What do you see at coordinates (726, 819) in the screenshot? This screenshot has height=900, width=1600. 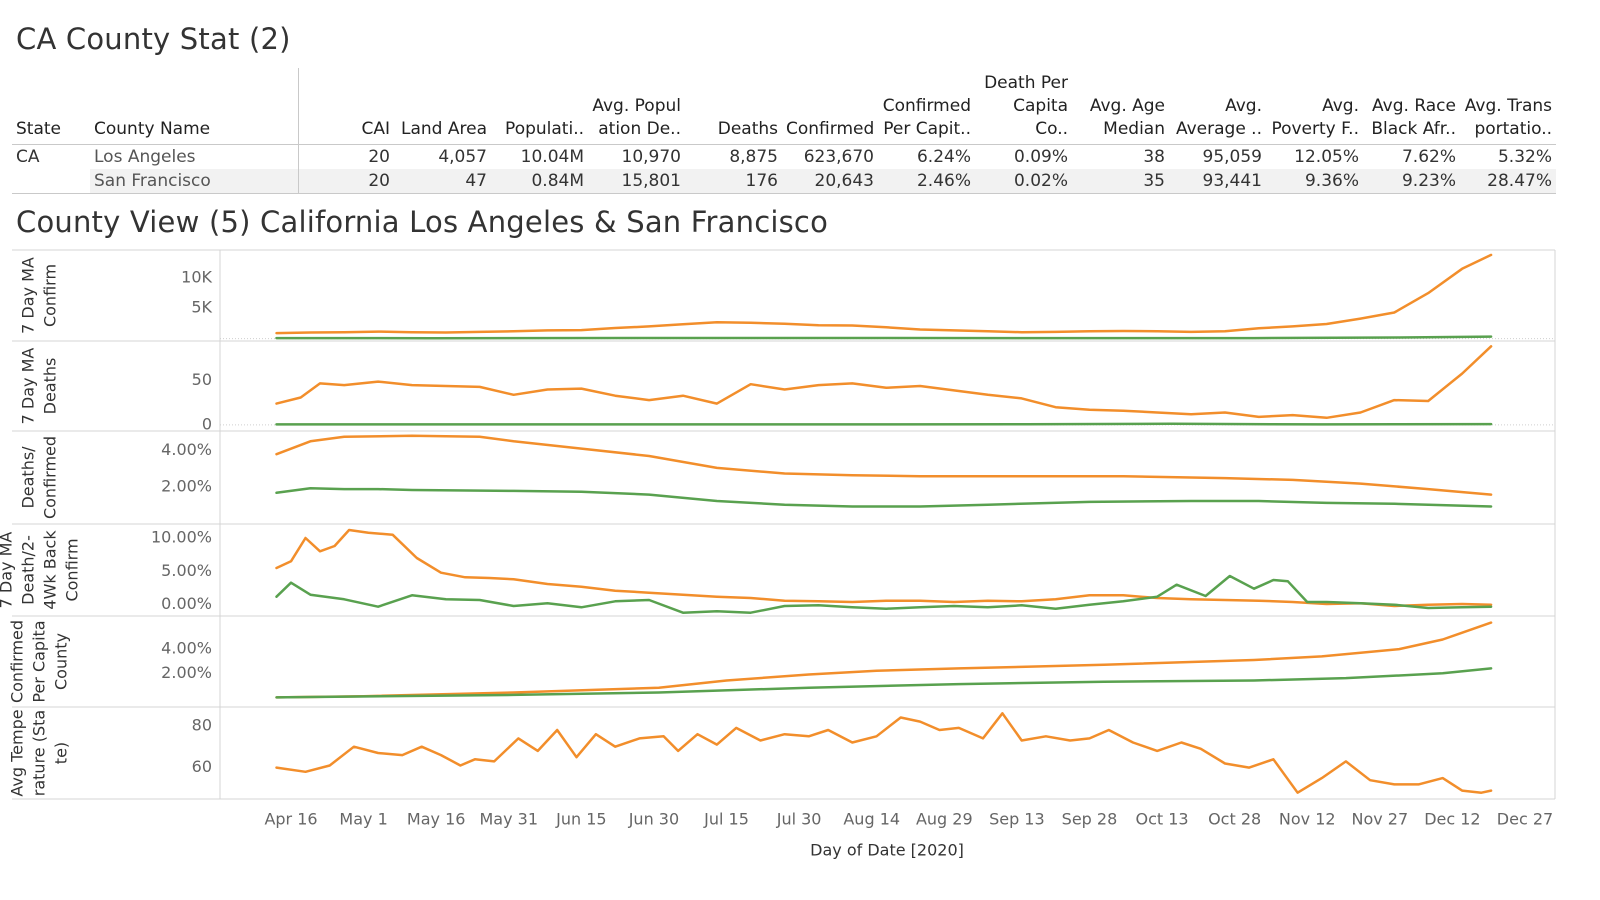 I see `x-tick-label: Jul 15` at bounding box center [726, 819].